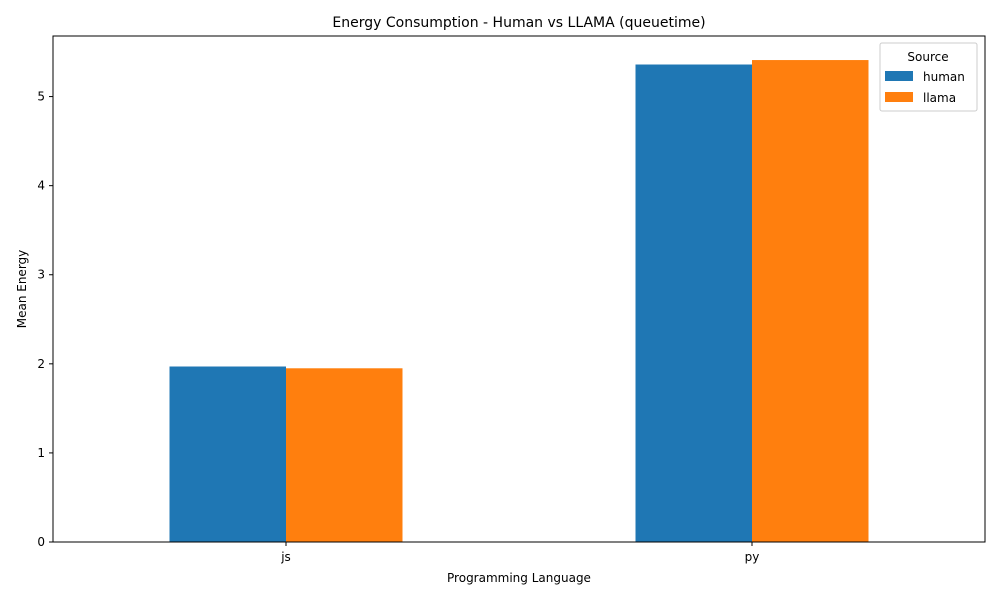 This screenshot has height=600, width=1000. What do you see at coordinates (899, 97) in the screenshot?
I see `legend-swatch-llama` at bounding box center [899, 97].